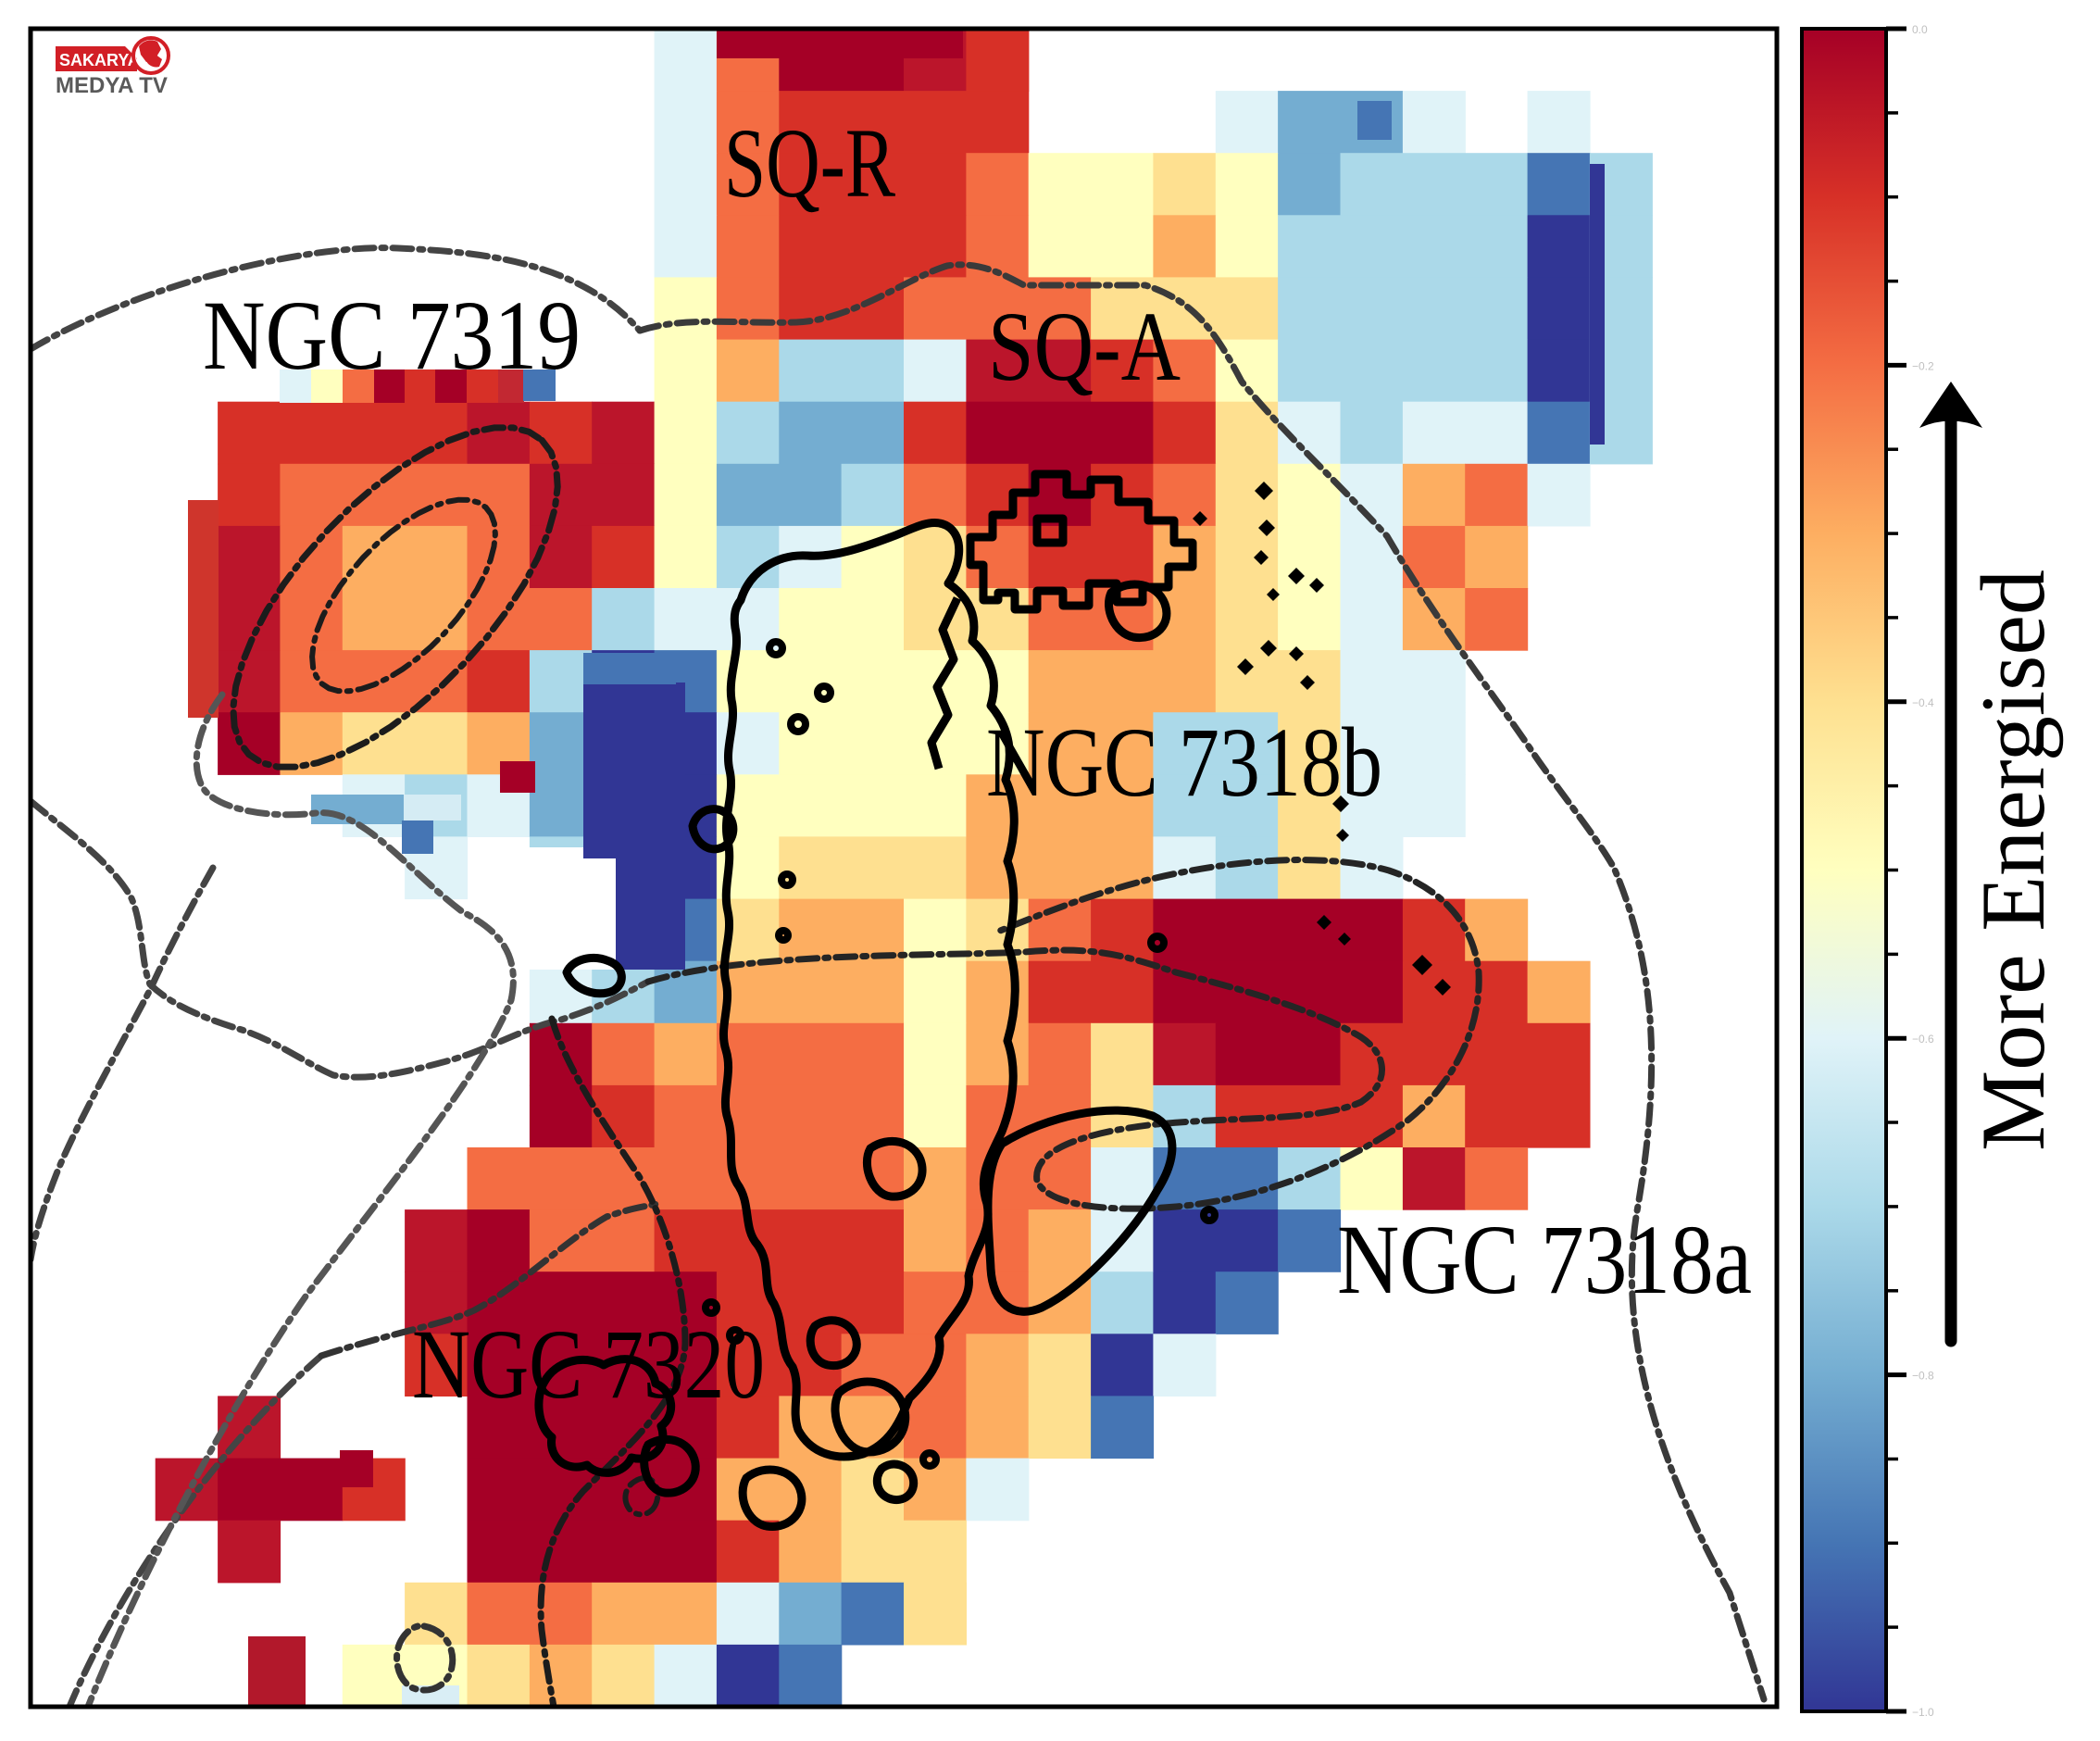  I want to click on svg-text: More Energised, so click(2013, 860).